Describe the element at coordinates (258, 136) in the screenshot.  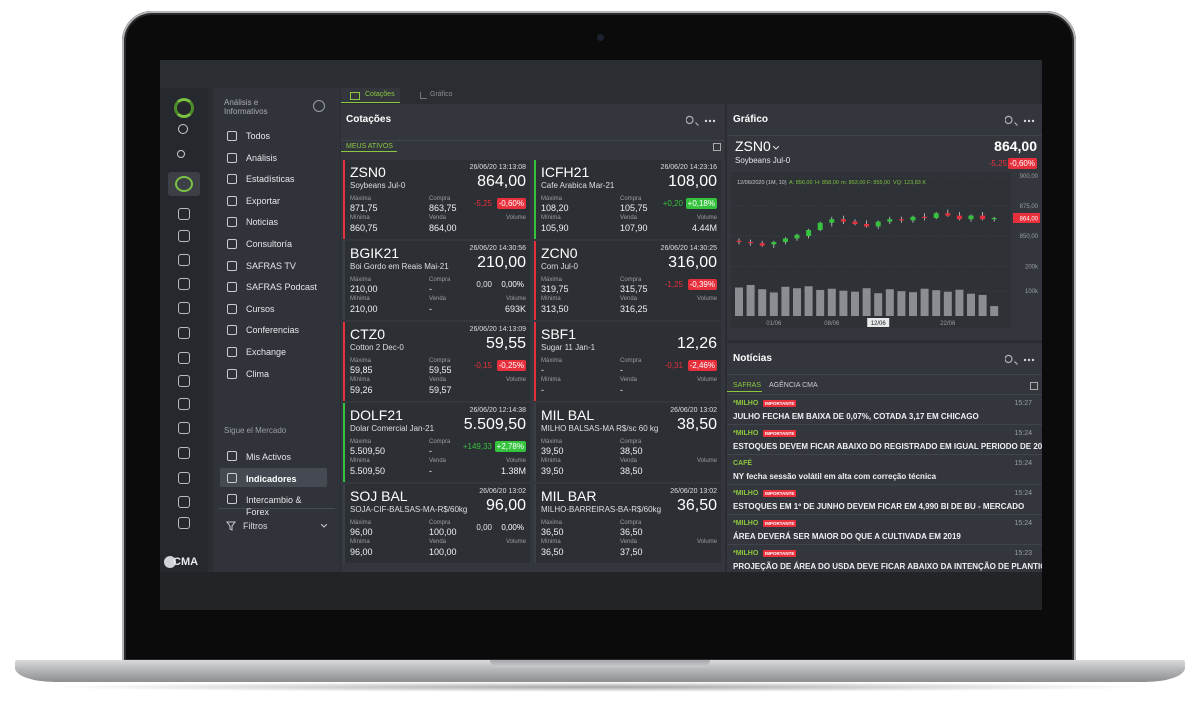
I see `menu-item: Todos` at that location.